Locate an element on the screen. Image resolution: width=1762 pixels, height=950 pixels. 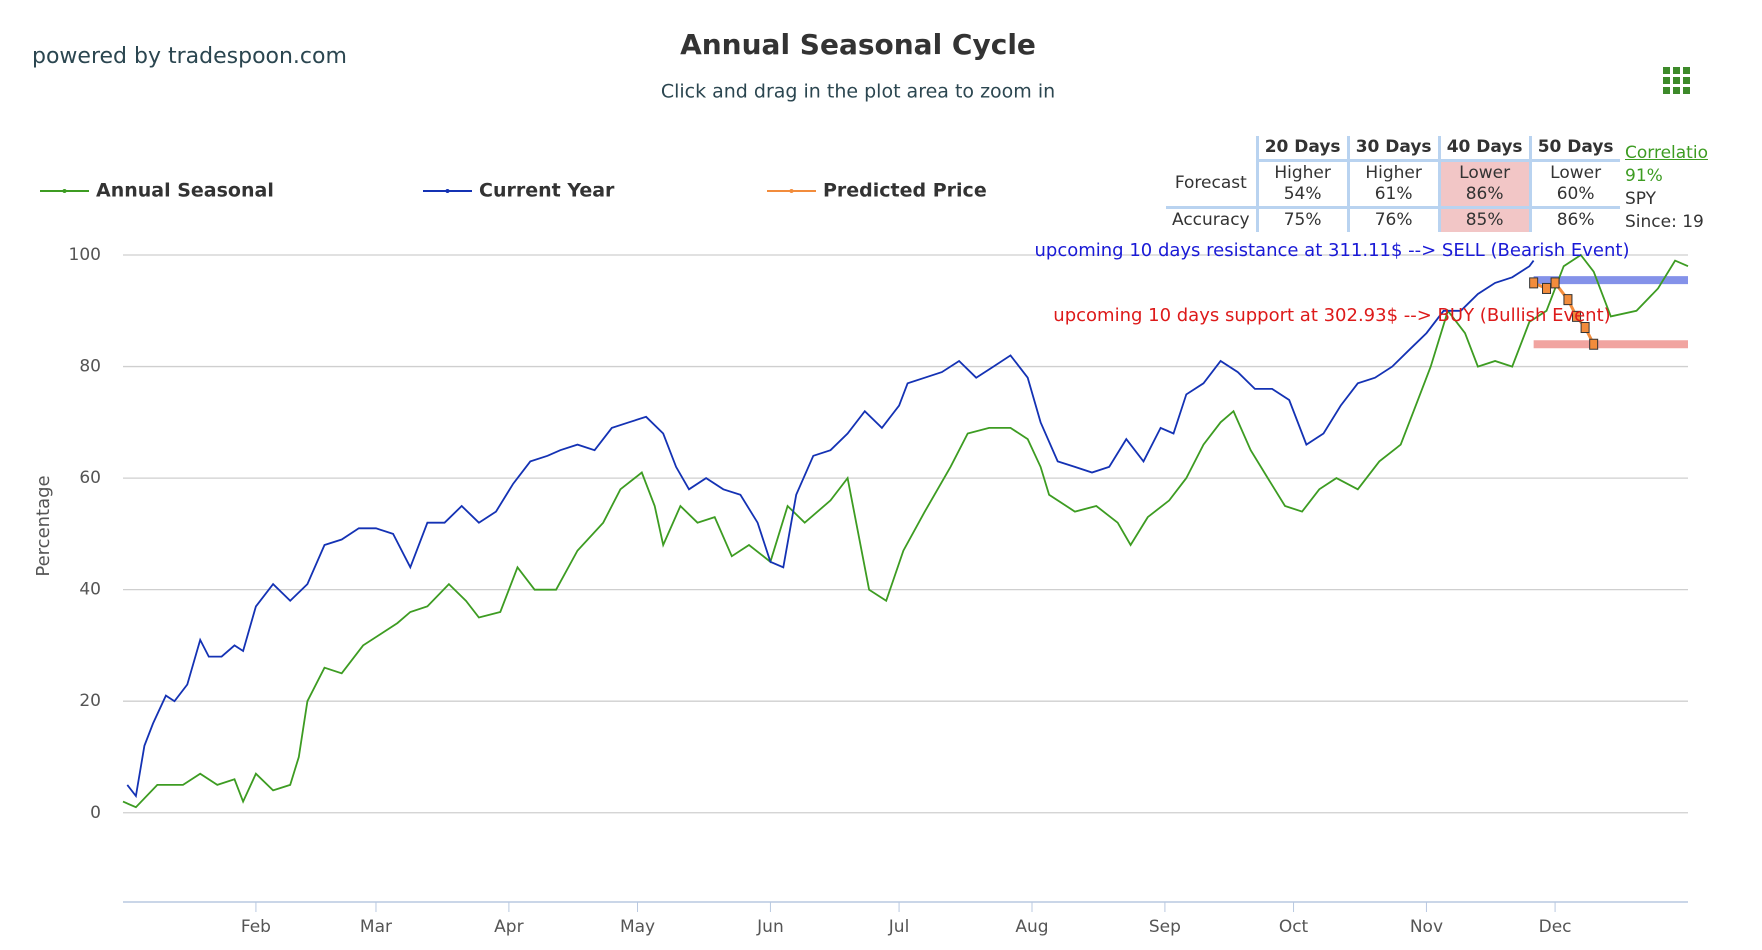
x-tick-label: Aug is located at coordinates (1031, 927).